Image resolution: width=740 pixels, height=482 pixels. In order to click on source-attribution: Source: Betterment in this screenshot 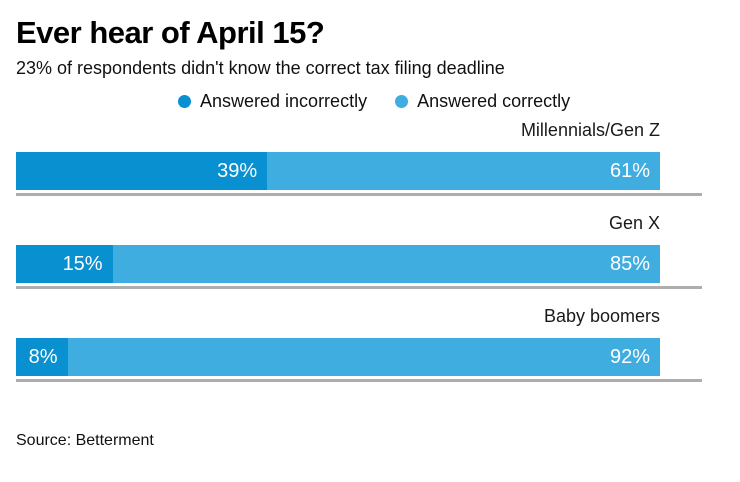, I will do `click(85, 440)`.